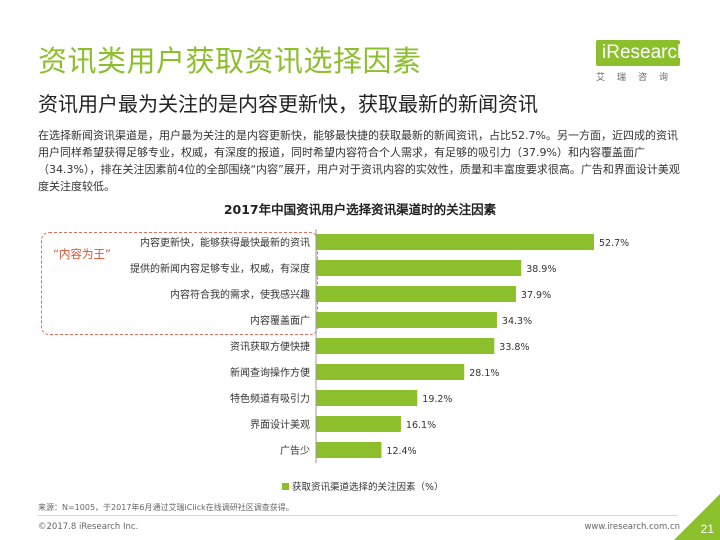 This screenshot has height=540, width=720. What do you see at coordinates (514, 347) in the screenshot?
I see `data-label: 33.8%` at bounding box center [514, 347].